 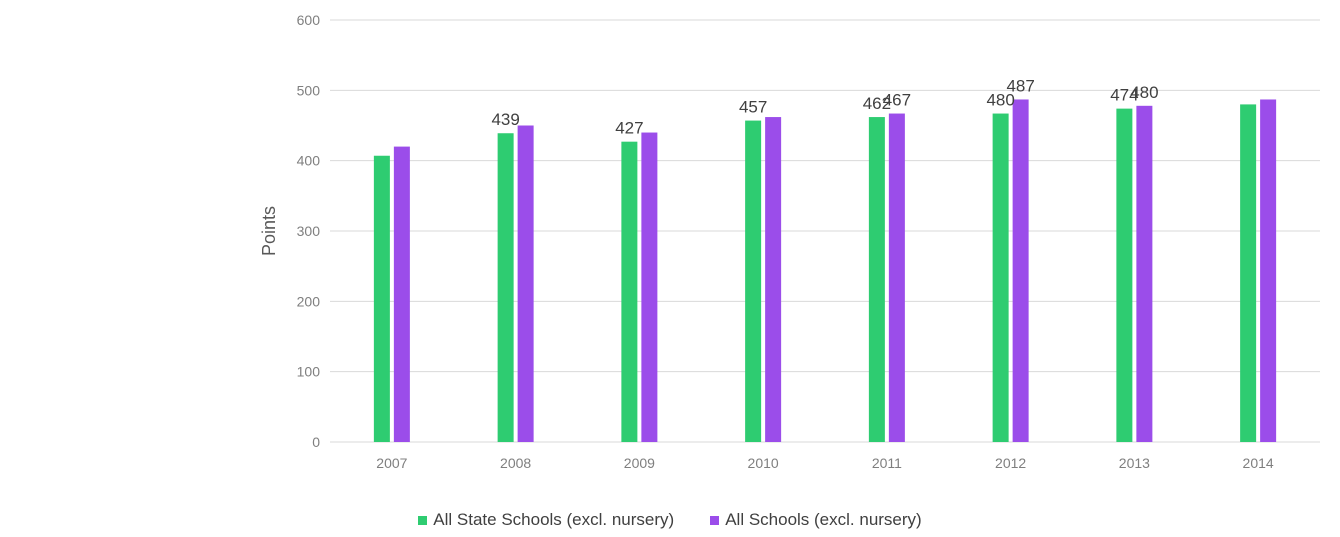 What do you see at coordinates (525, 283) in the screenshot?
I see `bar-all-2008` at bounding box center [525, 283].